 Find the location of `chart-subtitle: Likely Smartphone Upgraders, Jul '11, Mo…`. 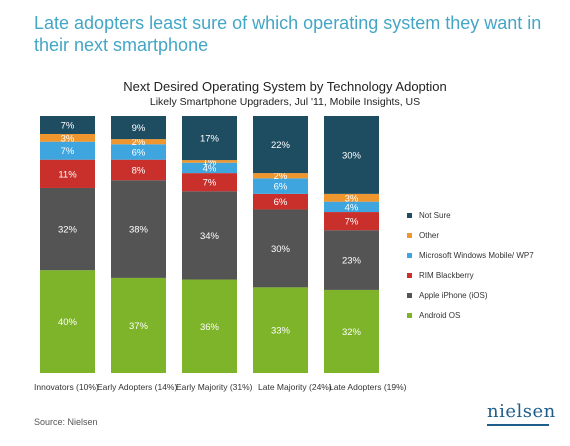

chart-subtitle: Likely Smartphone Upgraders, Jul '11, Mo… is located at coordinates (285, 102).